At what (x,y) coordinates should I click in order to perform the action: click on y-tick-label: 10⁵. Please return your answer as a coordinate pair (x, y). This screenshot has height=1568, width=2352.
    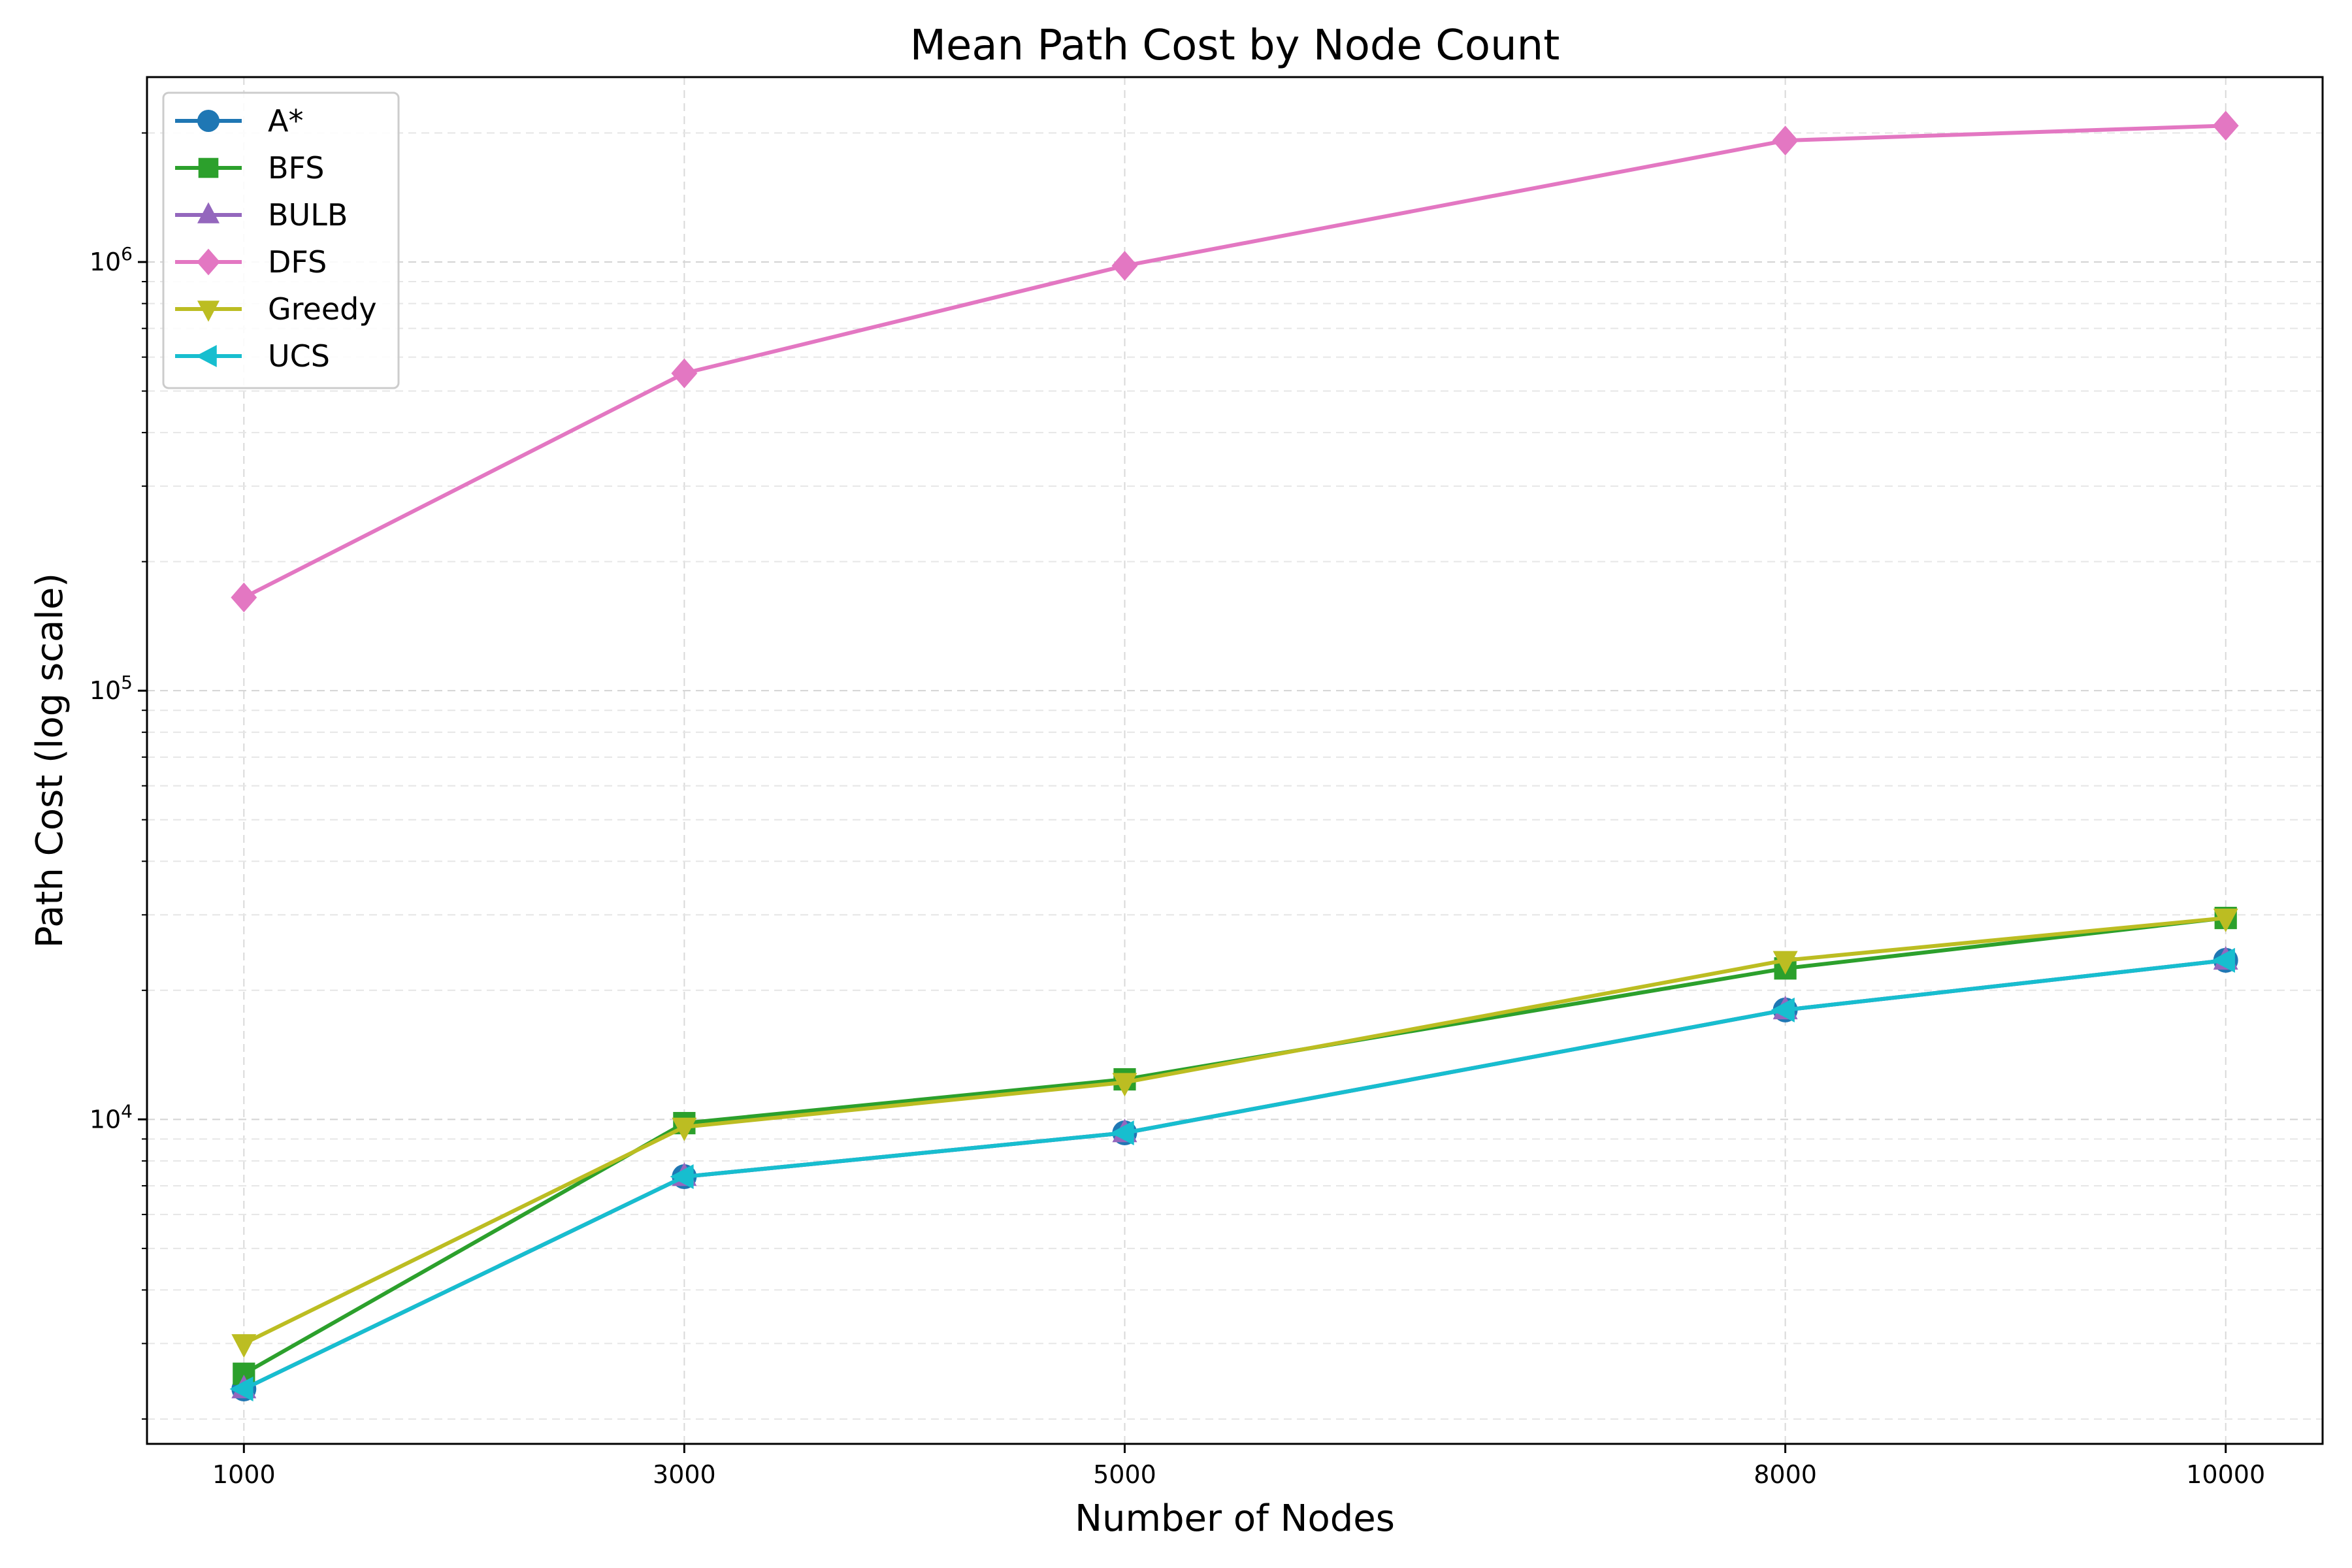
    Looking at the image, I should click on (111, 688).